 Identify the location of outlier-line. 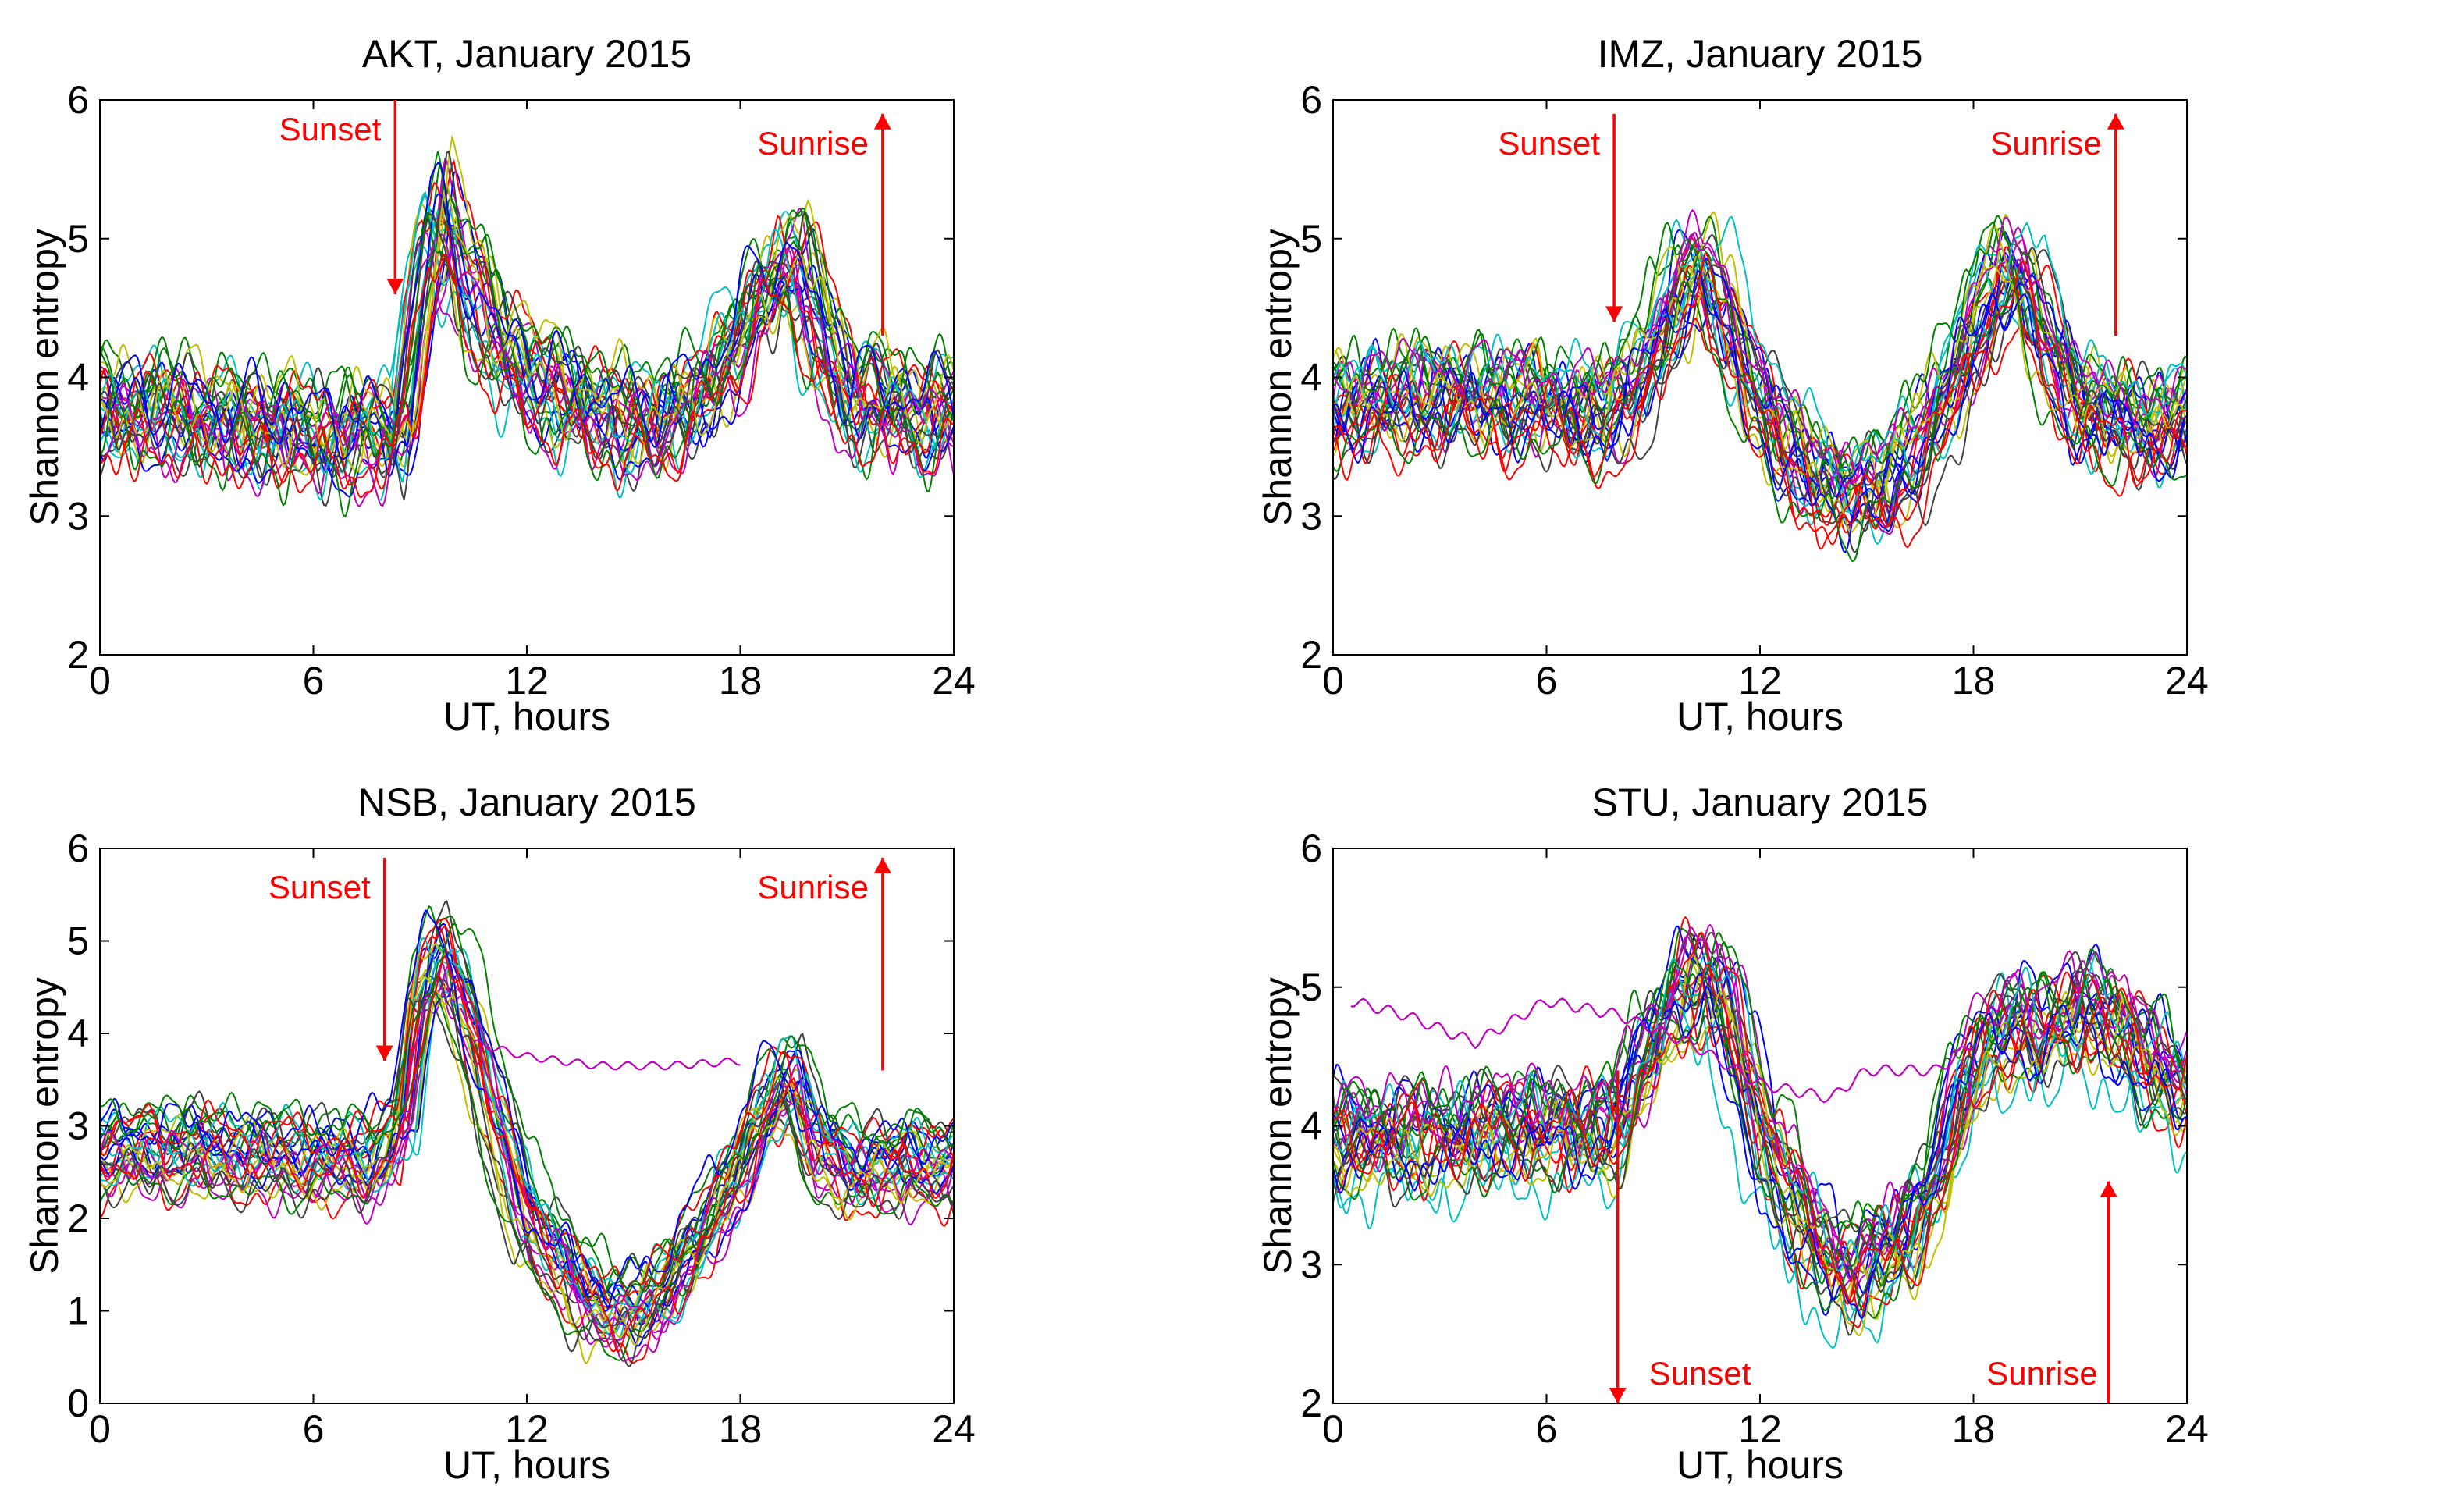
(607, 1055).